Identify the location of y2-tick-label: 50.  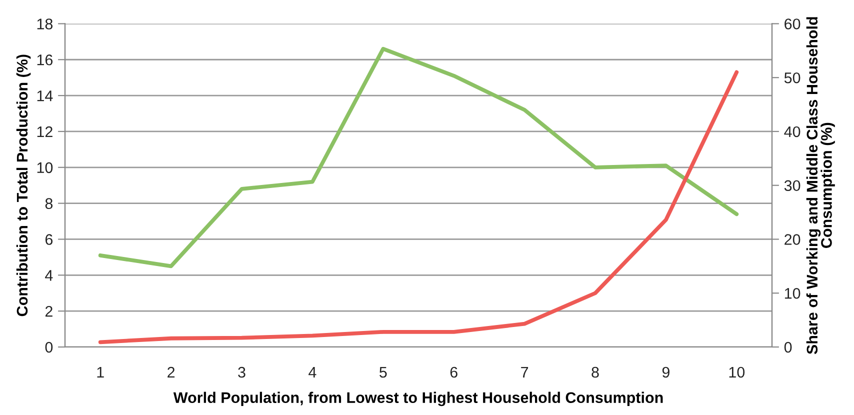
(792, 78).